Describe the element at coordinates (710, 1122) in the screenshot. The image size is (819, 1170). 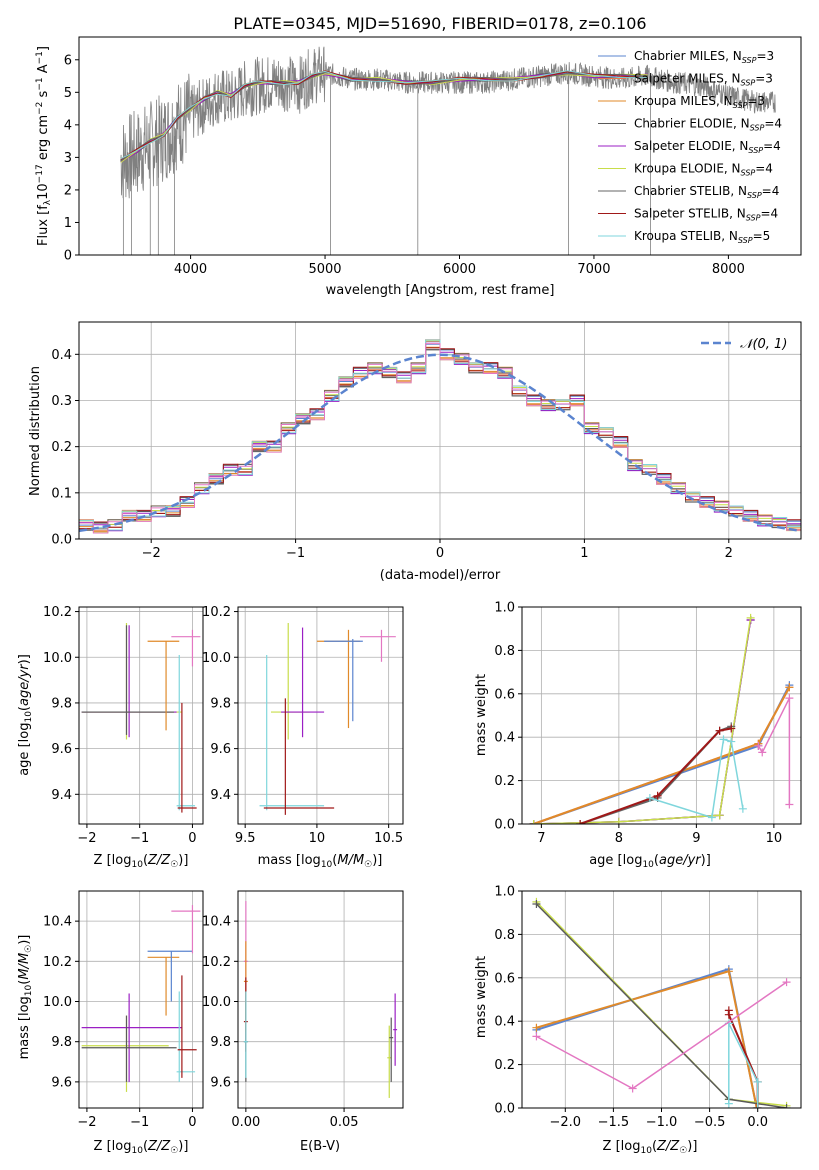
I see `x-tick-label: −0.5` at that location.